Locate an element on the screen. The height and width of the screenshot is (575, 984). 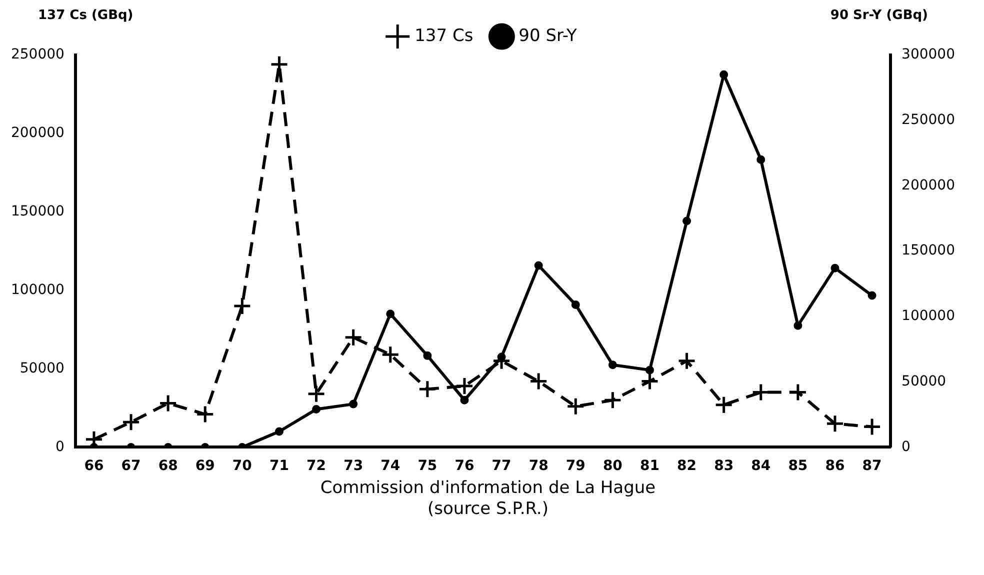
x-tick-label: 78 is located at coordinates (538, 466).